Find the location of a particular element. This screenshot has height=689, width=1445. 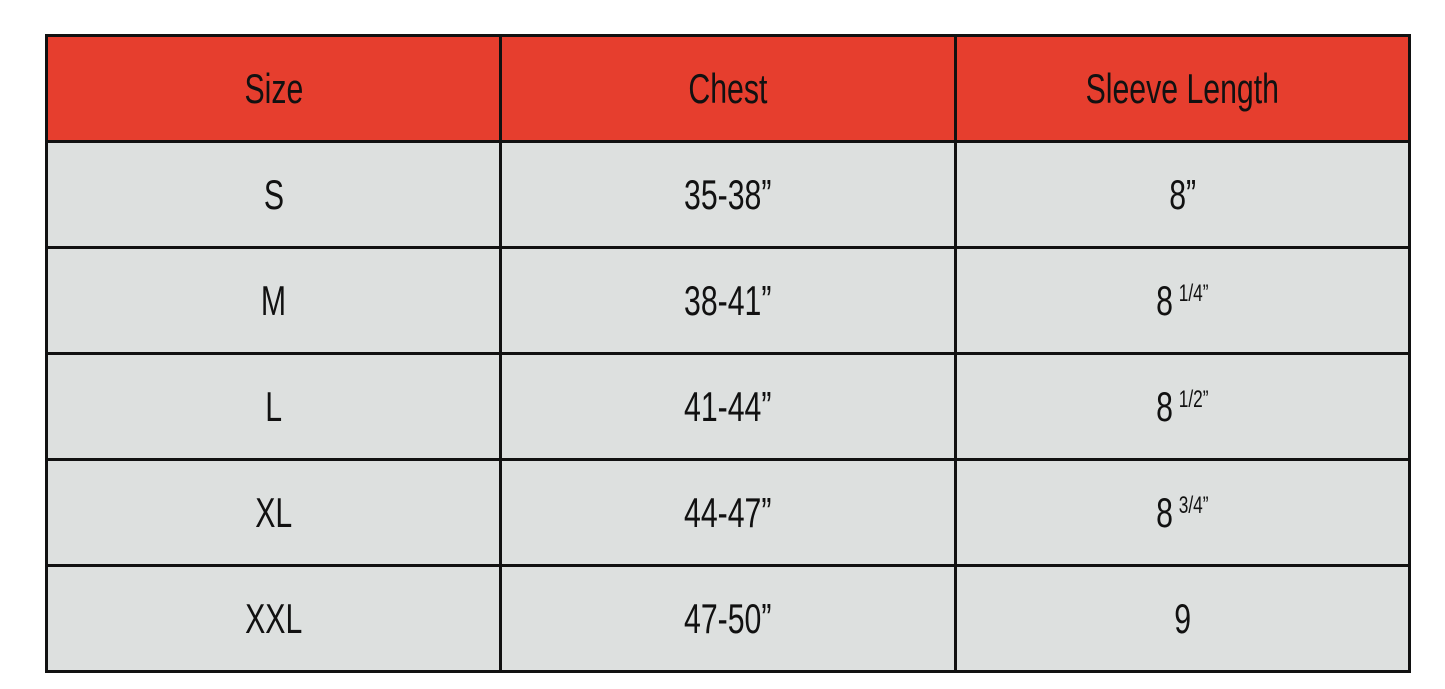

table-row: M 38-41” 8 1/4” is located at coordinates (728, 300).